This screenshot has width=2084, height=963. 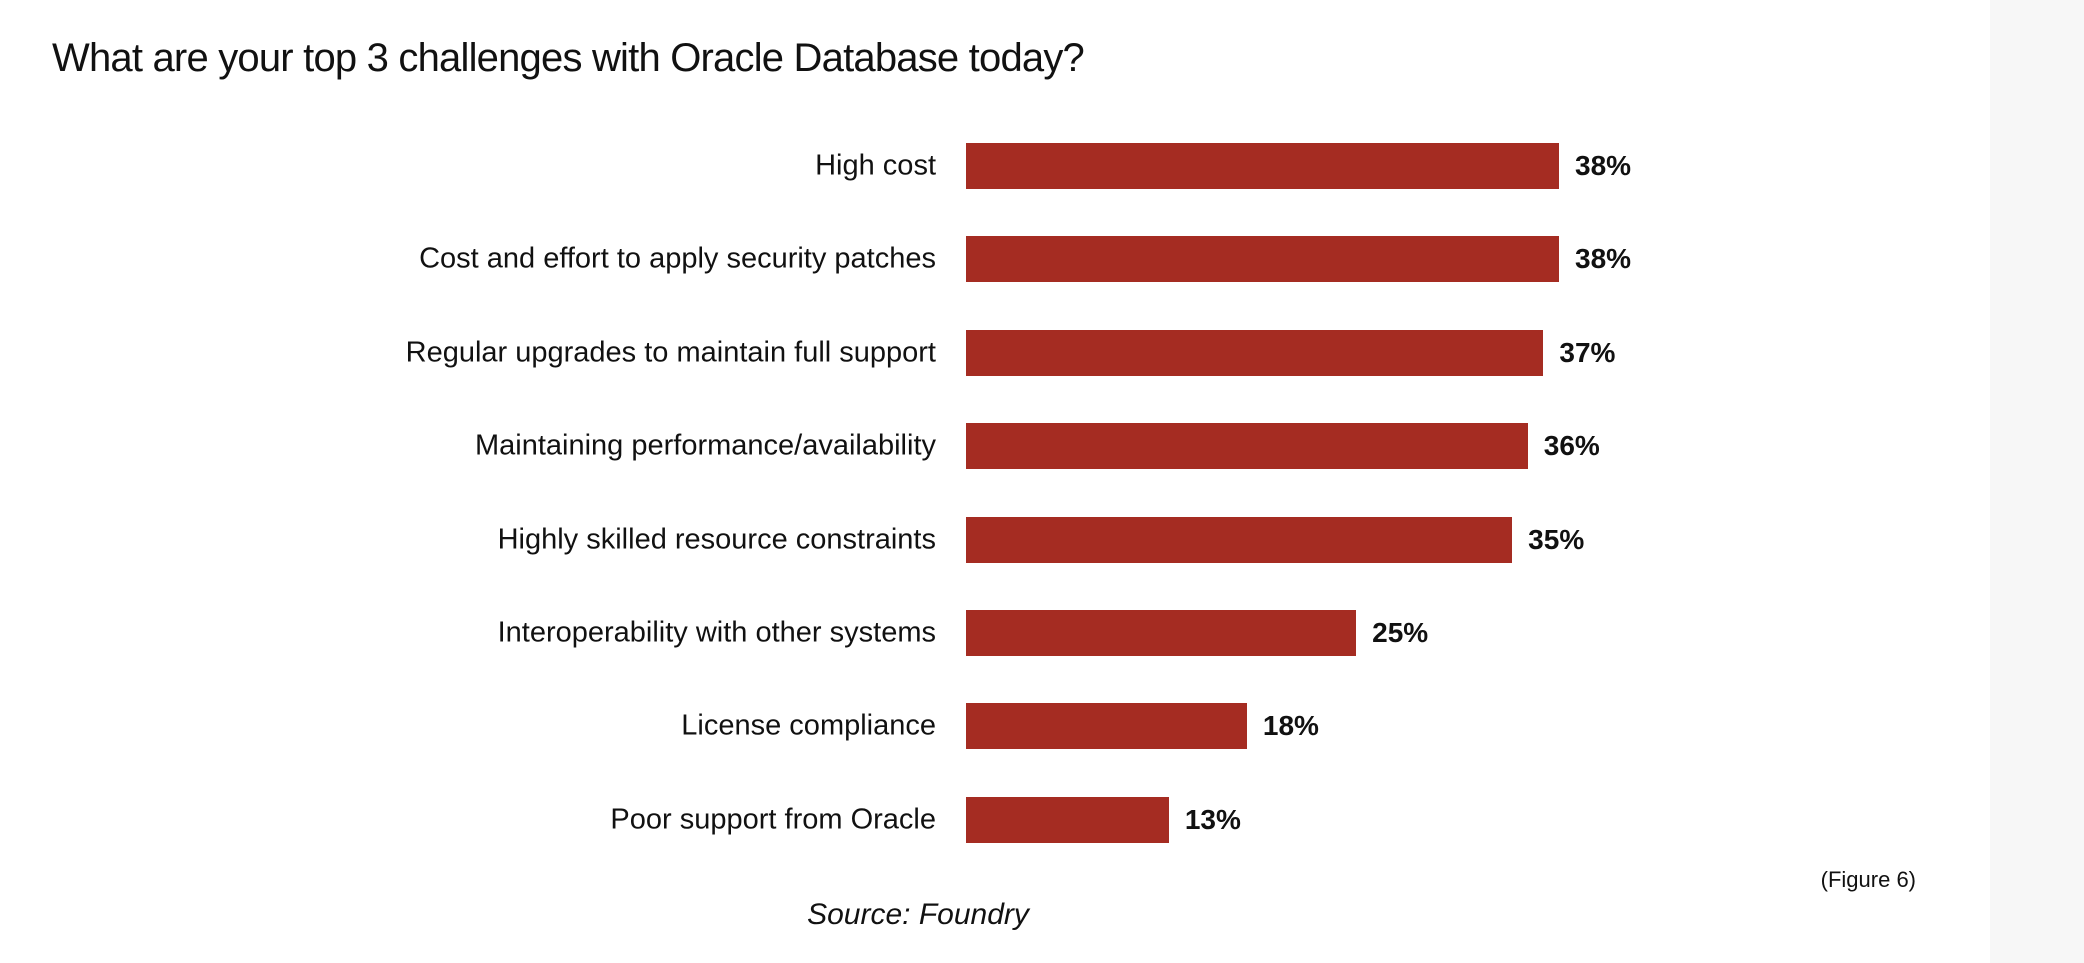 I want to click on data-label: 36%, so click(x=1571, y=446).